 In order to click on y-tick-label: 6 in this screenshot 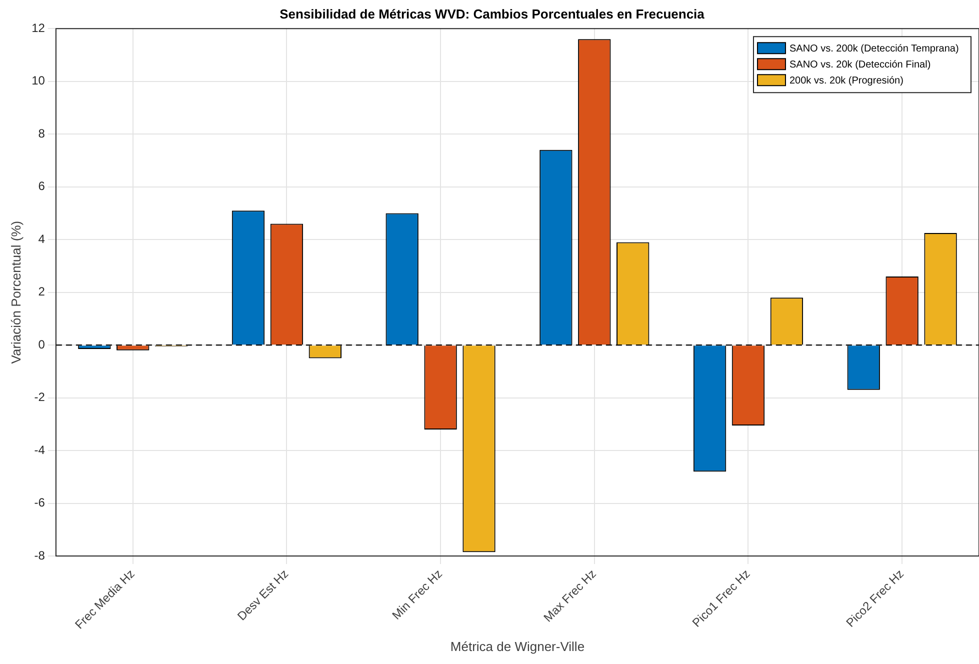, I will do `click(42, 186)`.